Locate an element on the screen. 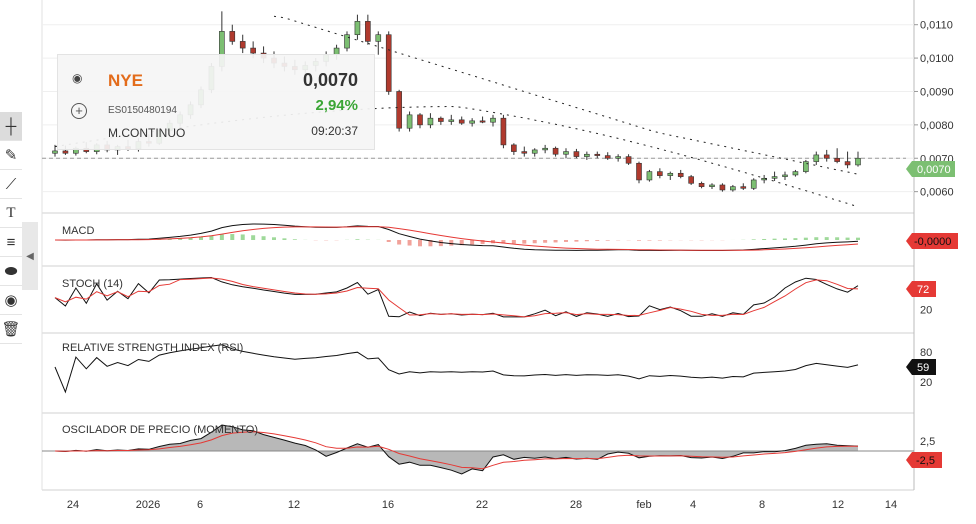  x-tick-label: 8 is located at coordinates (762, 505).